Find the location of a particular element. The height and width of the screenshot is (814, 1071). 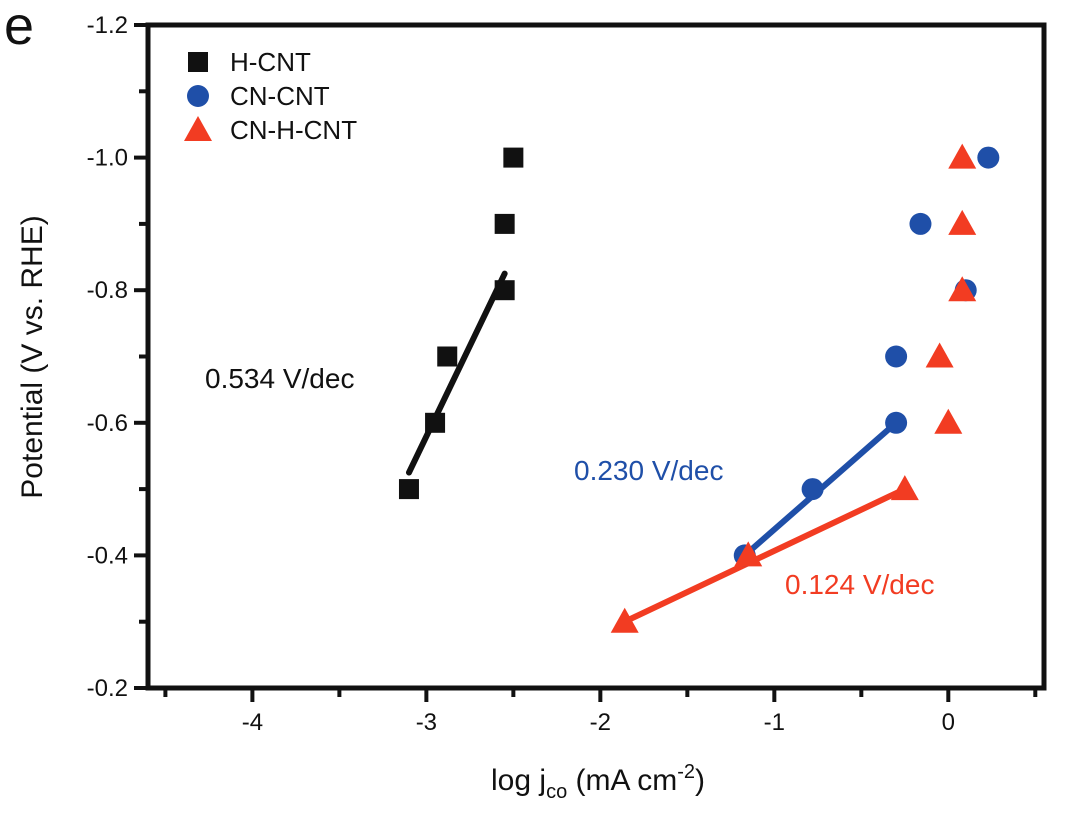

legend-marker-cn-cnt is located at coordinates (198, 96).